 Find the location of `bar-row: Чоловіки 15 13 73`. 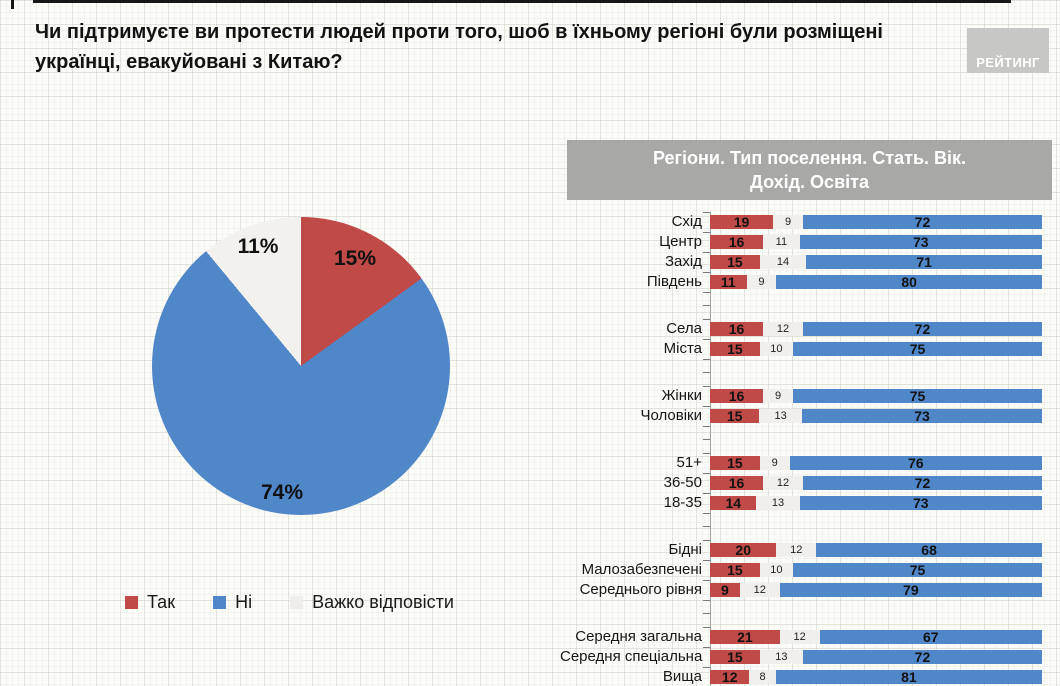

bar-row: Чоловіки 15 13 73 is located at coordinates (801, 416).